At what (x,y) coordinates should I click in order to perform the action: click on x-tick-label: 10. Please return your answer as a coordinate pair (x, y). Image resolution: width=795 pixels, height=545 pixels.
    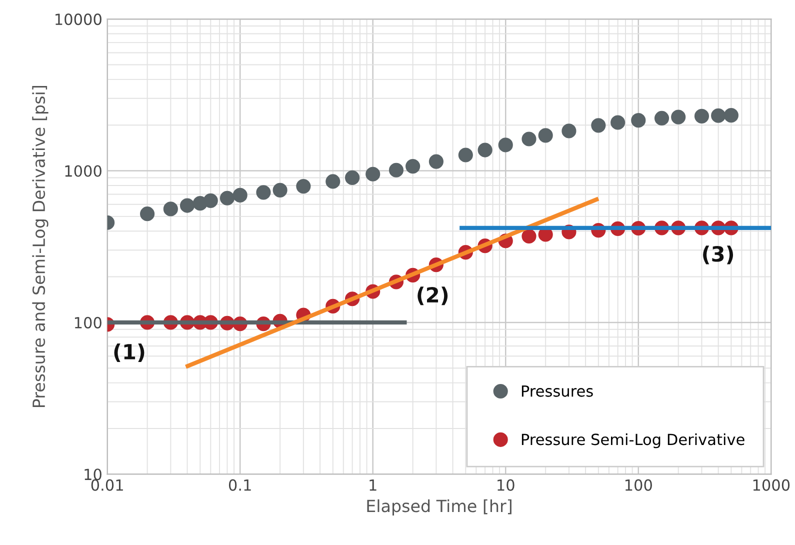
    Looking at the image, I should click on (506, 485).